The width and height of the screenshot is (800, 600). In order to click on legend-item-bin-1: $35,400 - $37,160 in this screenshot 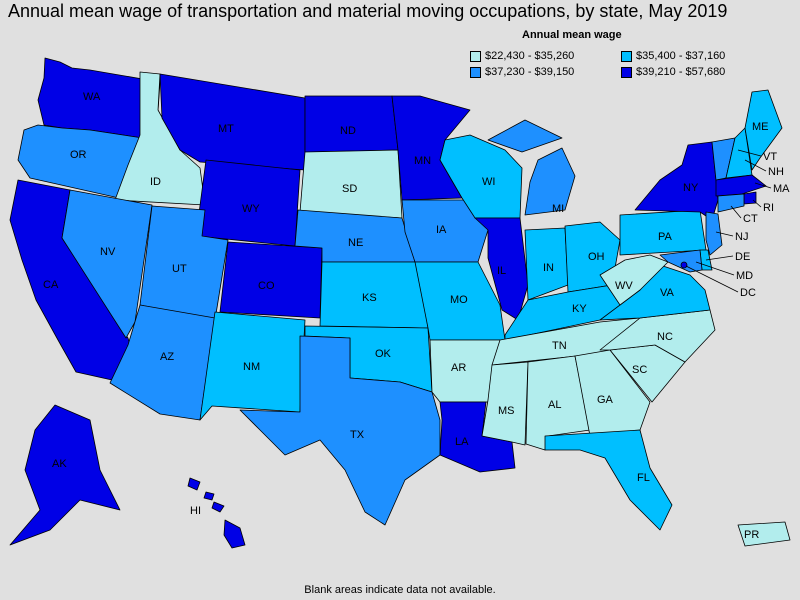, I will do `click(673, 56)`.